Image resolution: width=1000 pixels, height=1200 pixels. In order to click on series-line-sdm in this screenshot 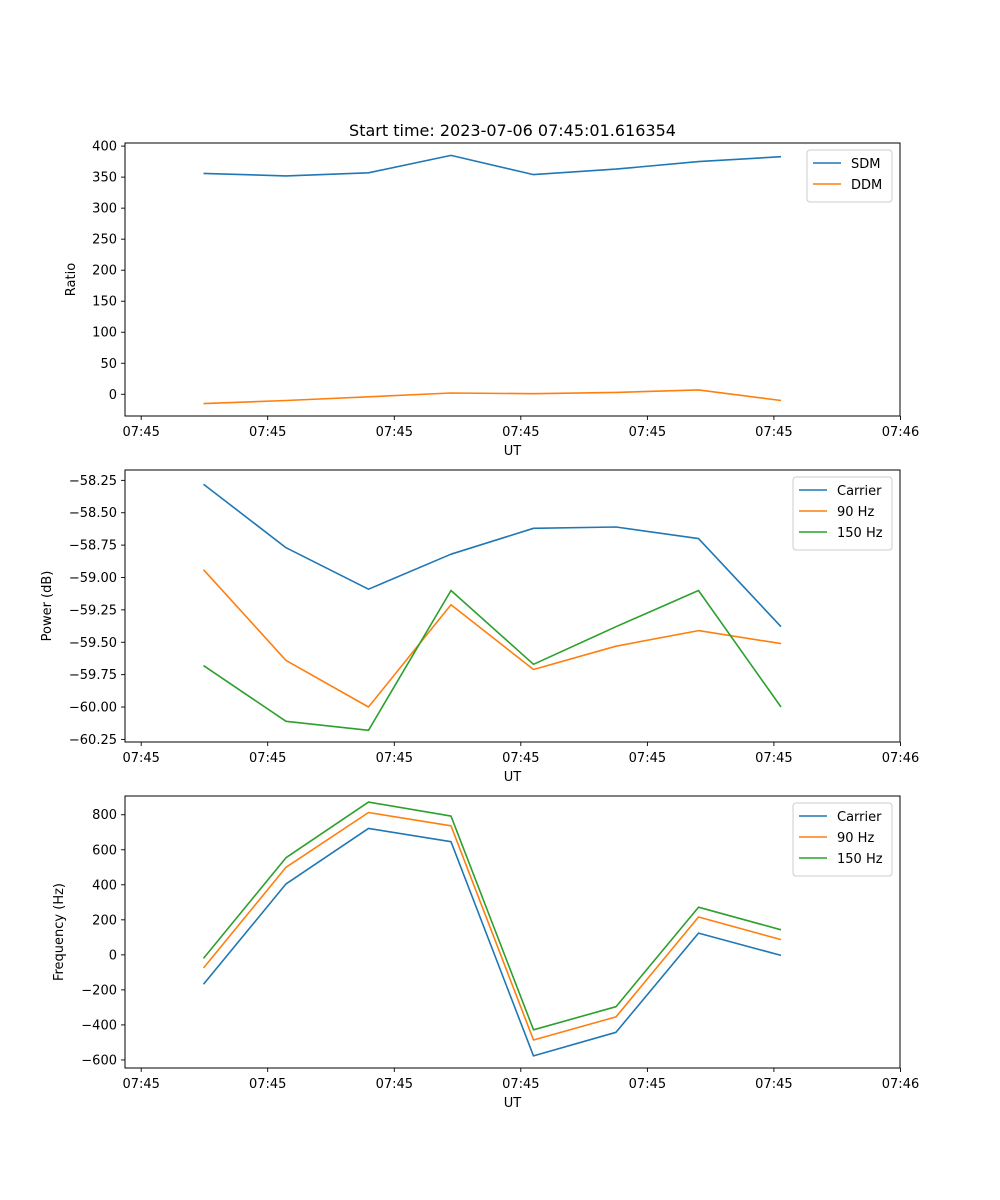, I will do `click(492, 165)`.